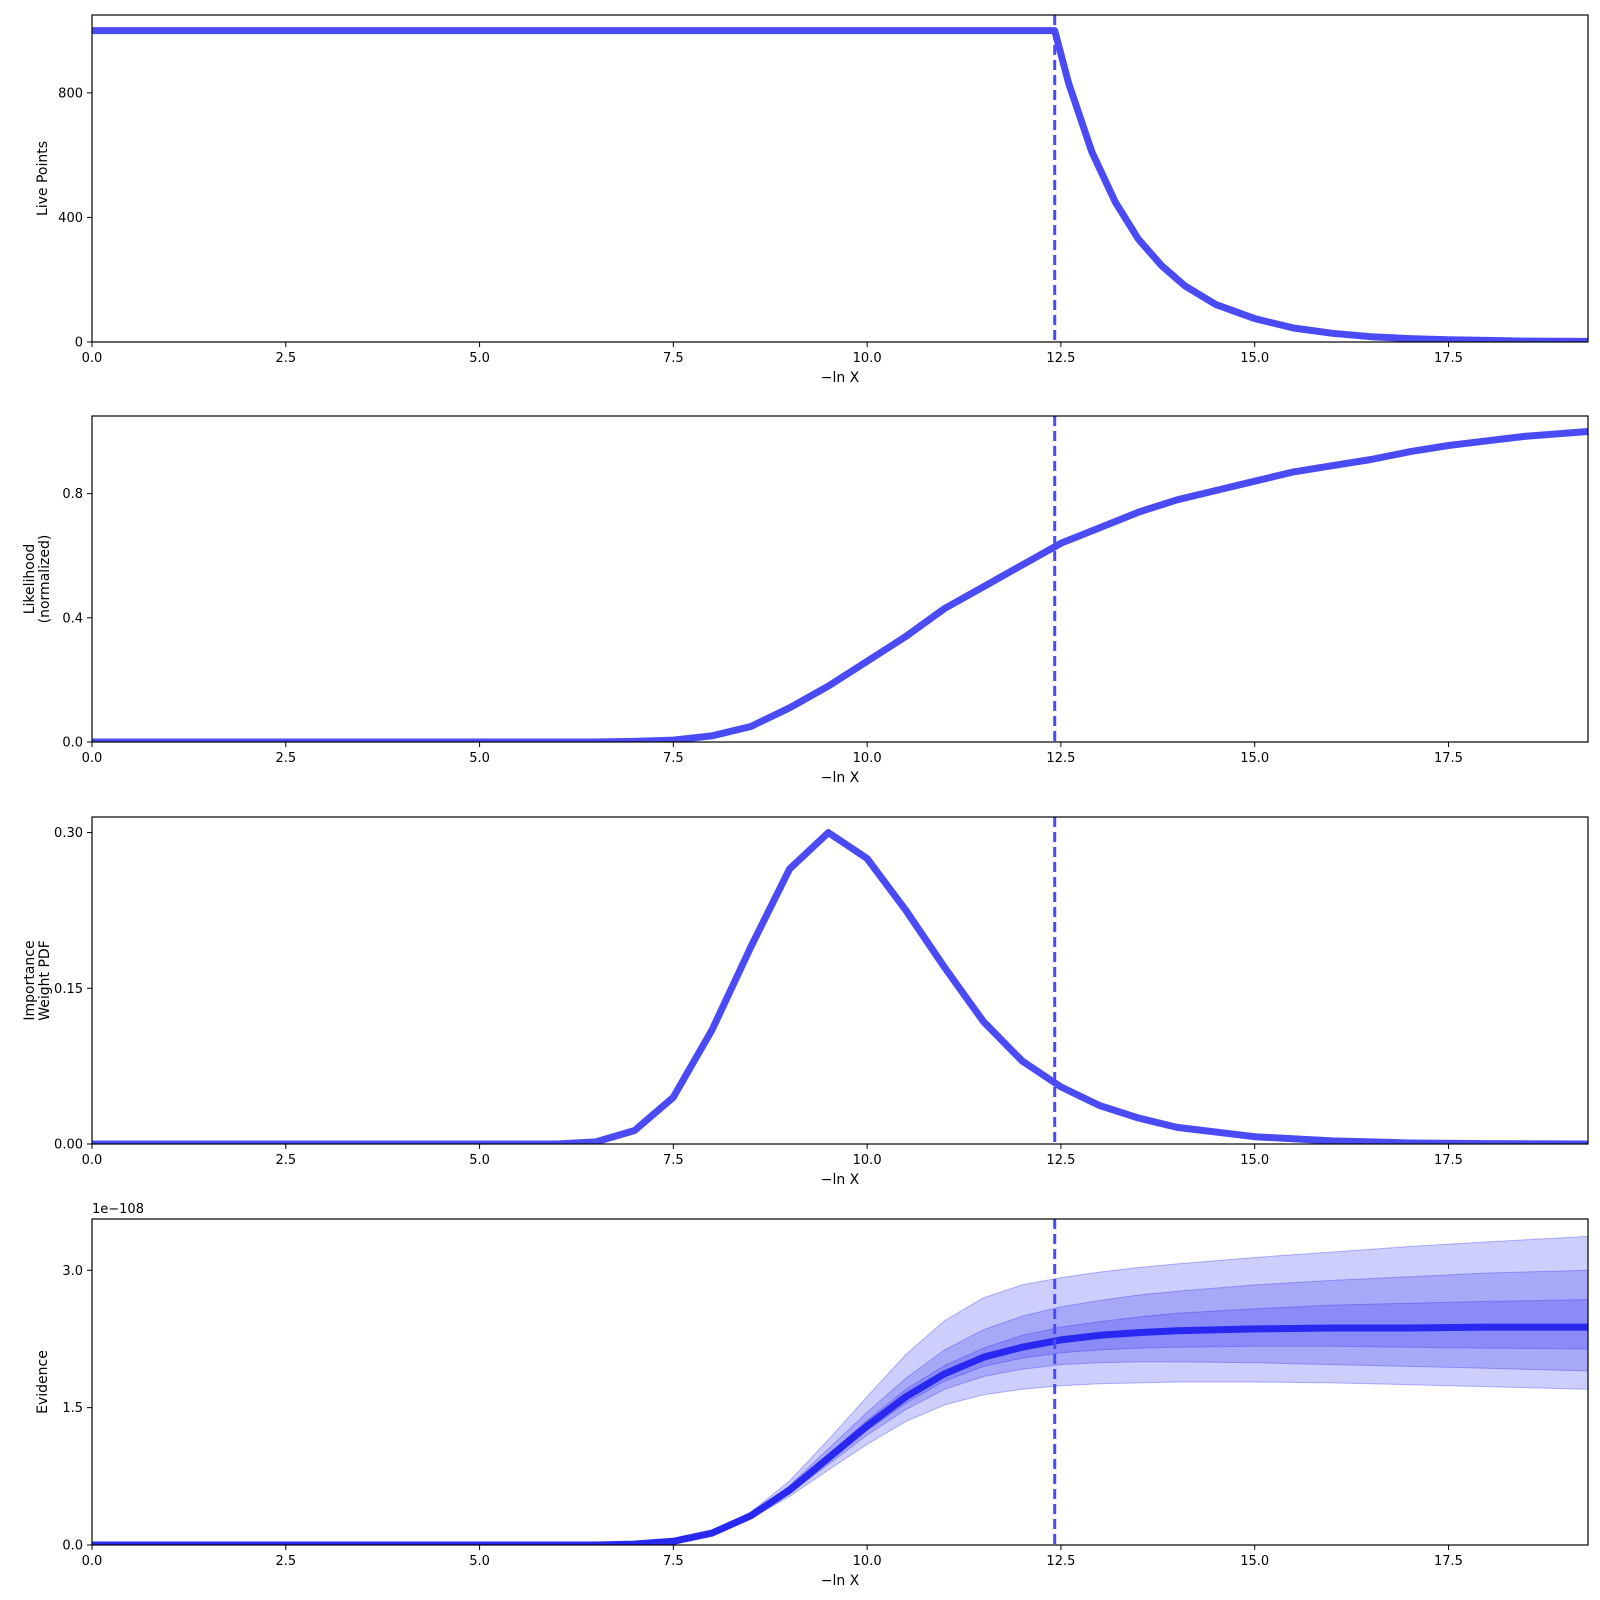 The height and width of the screenshot is (1600, 1600). What do you see at coordinates (72, 618) in the screenshot?
I see `y-tick-label: 0.4` at bounding box center [72, 618].